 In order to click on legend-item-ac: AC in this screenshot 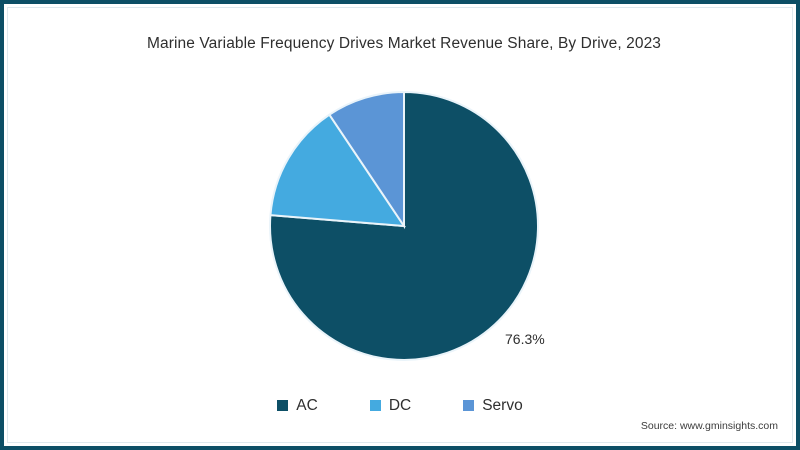, I will do `click(297, 406)`.